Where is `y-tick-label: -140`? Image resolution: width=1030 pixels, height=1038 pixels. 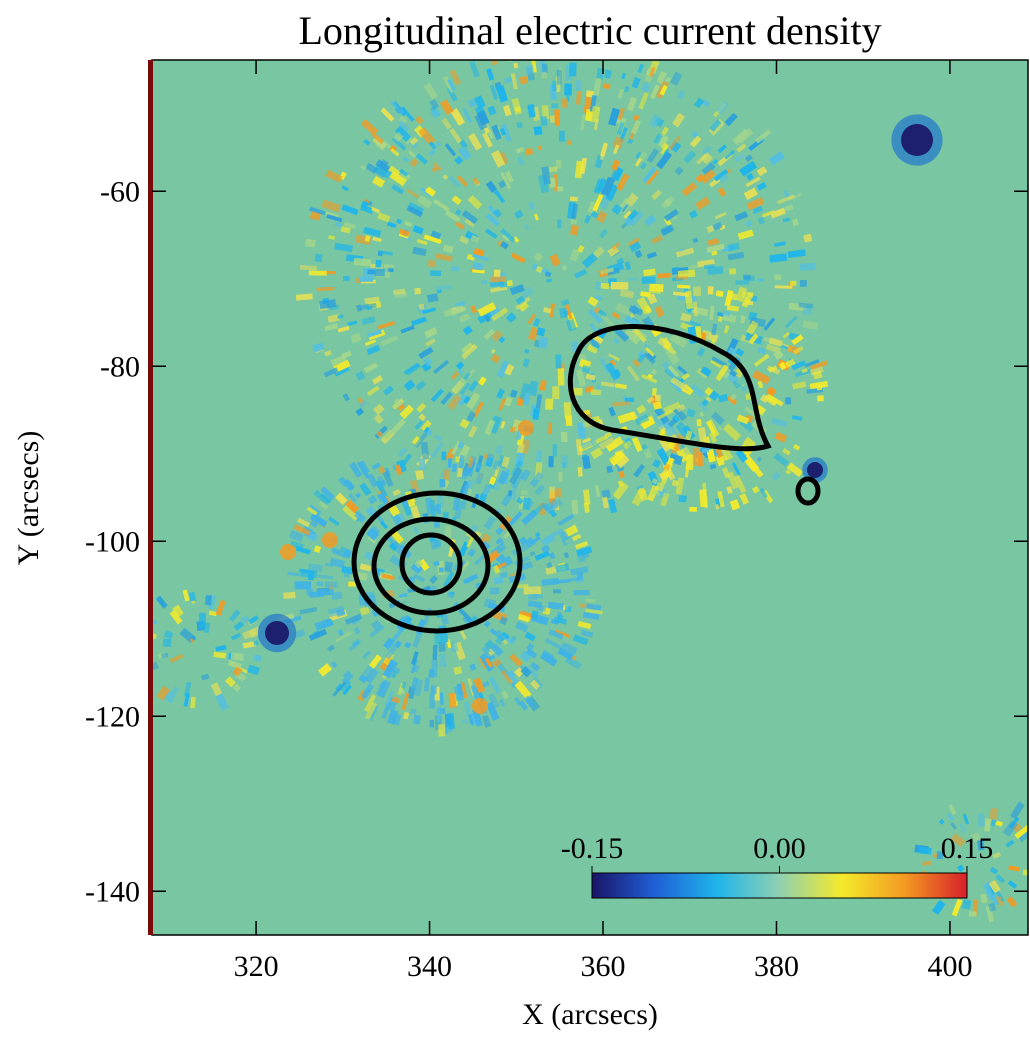
y-tick-label: -140 is located at coordinates (112, 891).